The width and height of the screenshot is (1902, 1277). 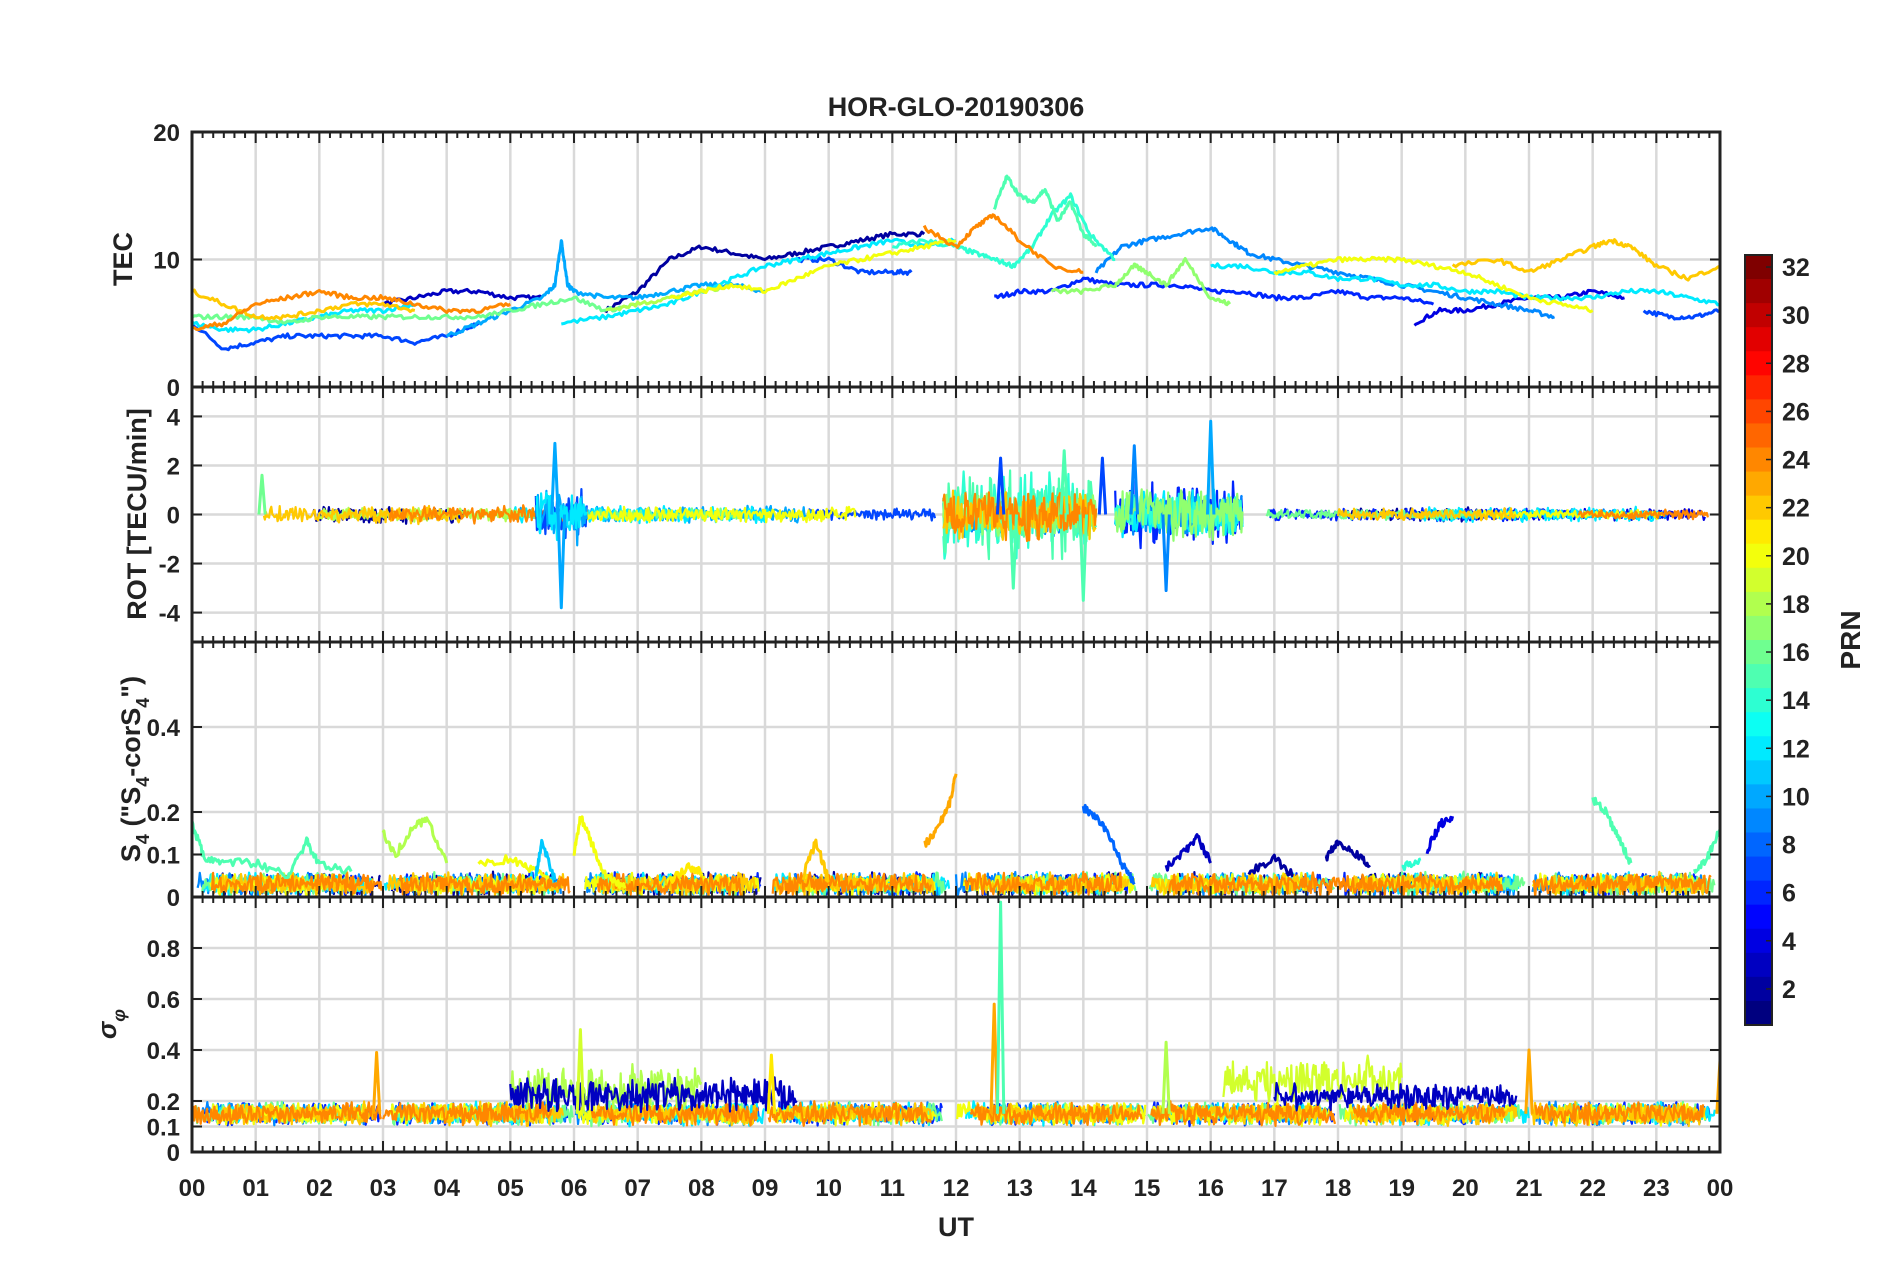 What do you see at coordinates (637, 1188) in the screenshot?
I see `x-tick-label: 07` at bounding box center [637, 1188].